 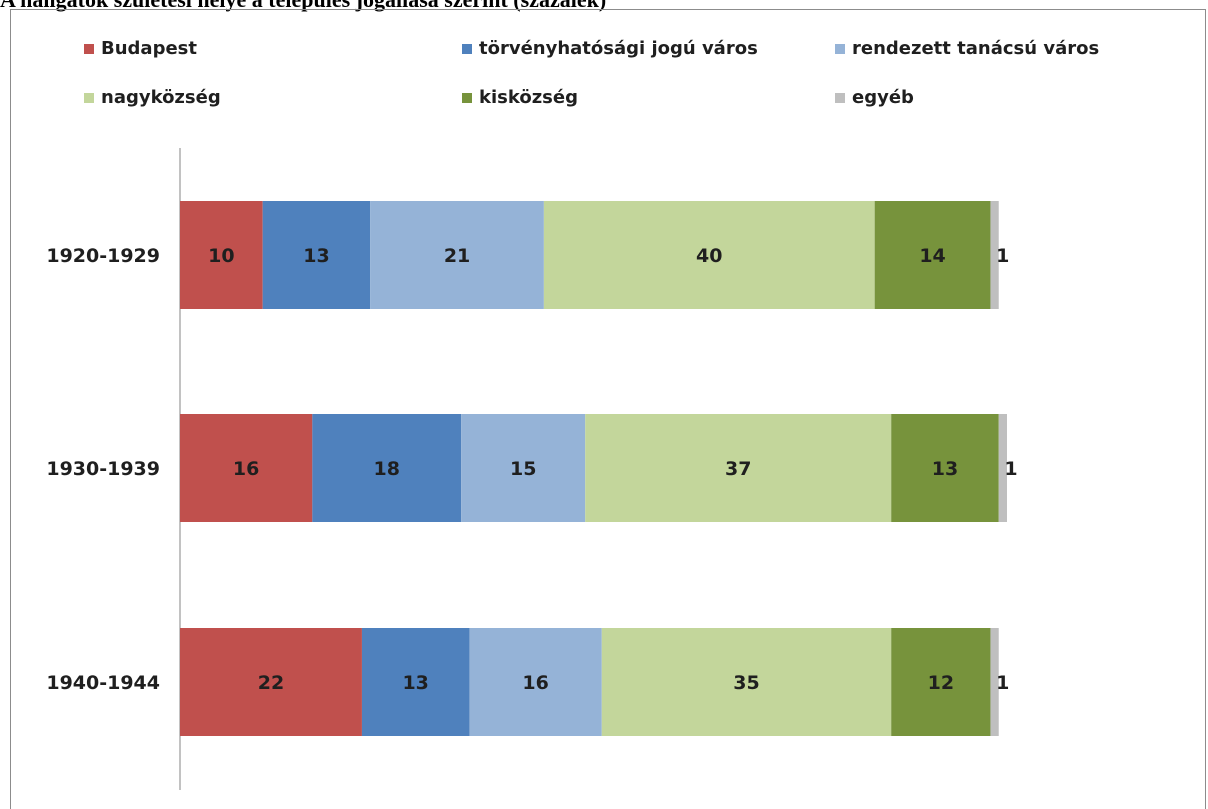 What do you see at coordinates (1002, 468) in the screenshot?
I see `bar-segment-1930-1939-s5` at bounding box center [1002, 468].